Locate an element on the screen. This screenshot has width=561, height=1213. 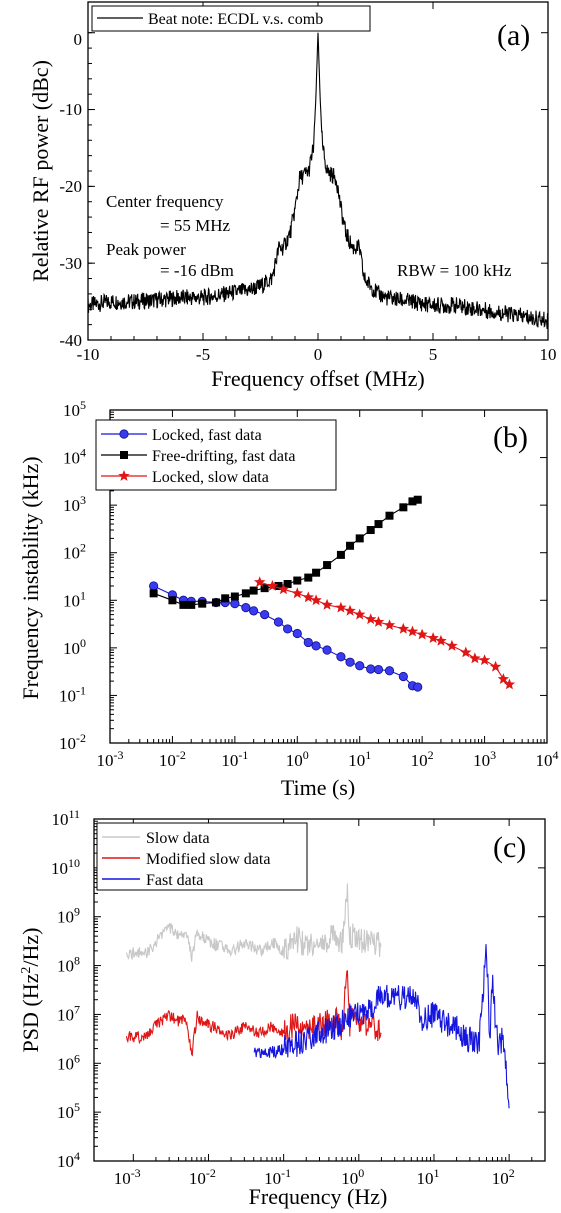
y-tick-label: 10⁹ is located at coordinates (68, 916).